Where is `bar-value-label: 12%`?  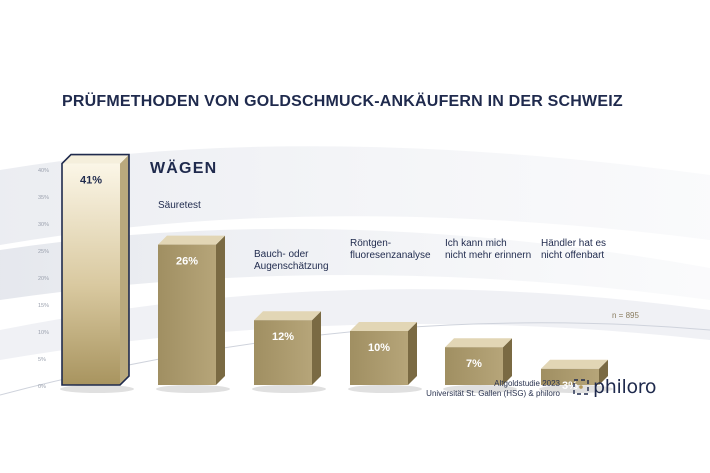 bar-value-label: 12% is located at coordinates (283, 337).